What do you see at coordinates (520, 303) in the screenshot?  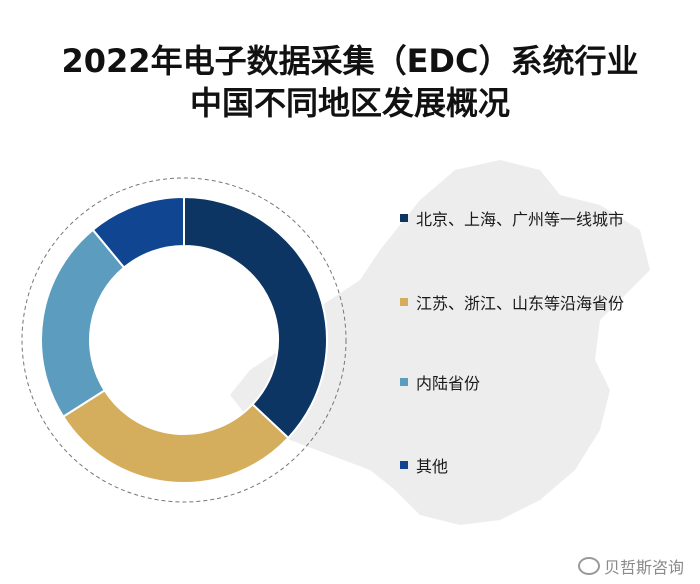 I see `legend-label-coastal: 江苏、浙江、山东等沿海省份` at bounding box center [520, 303].